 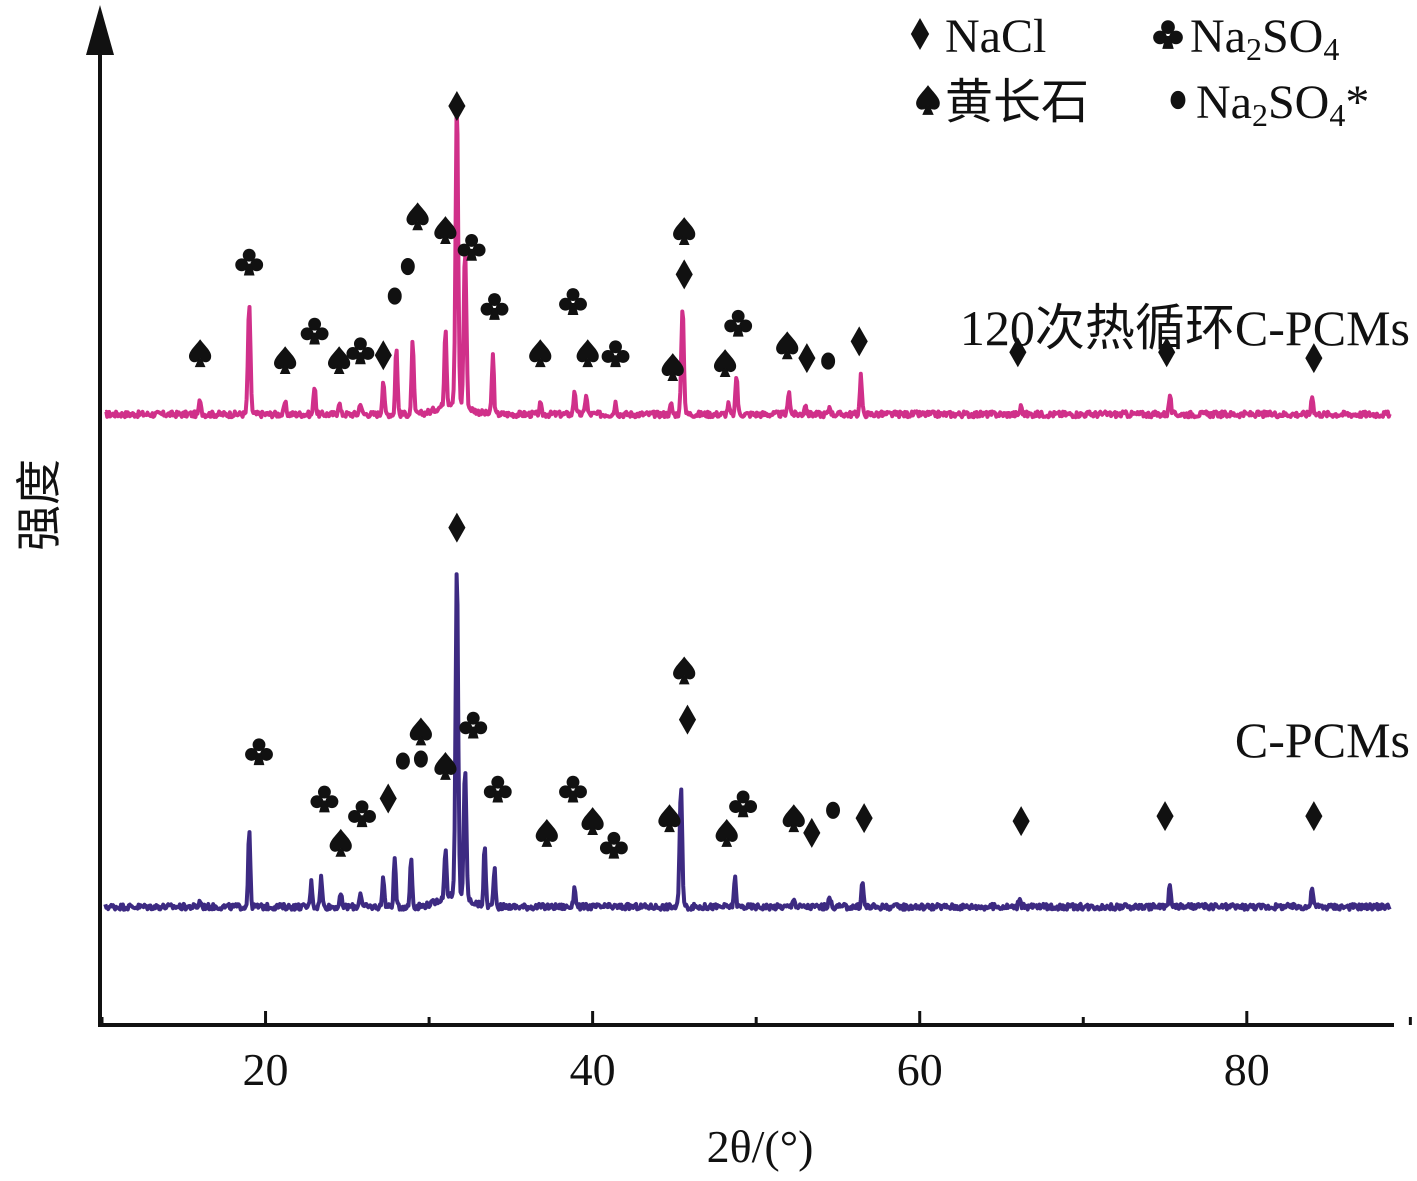 I want to click on legend-label: 黄长石, so click(x=1017, y=102).